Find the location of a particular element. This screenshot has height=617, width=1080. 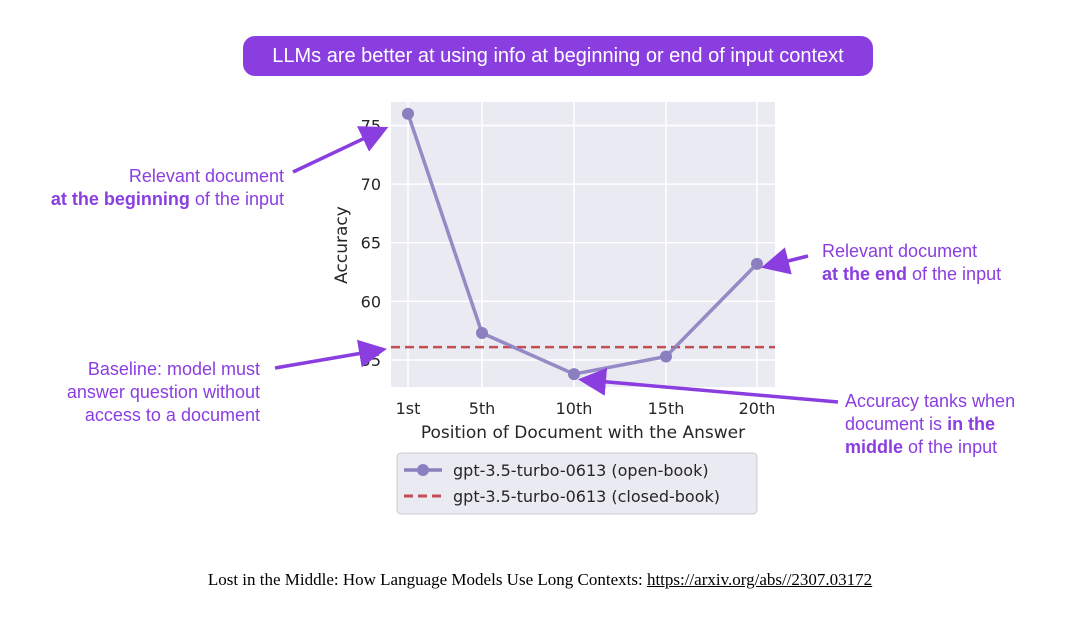

legend-open-book-marker is located at coordinates (423, 470).